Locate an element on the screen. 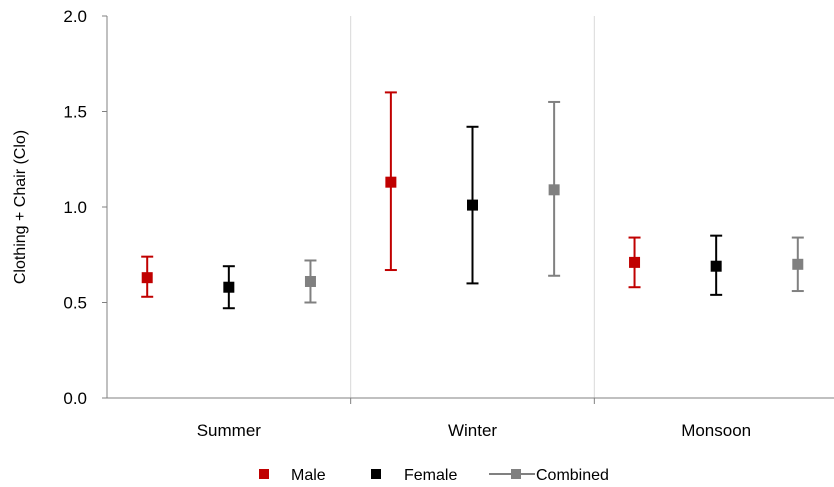 This screenshot has width=834, height=487. y-ticks: 0.0 0.5 1.0 1.5 2.0 is located at coordinates (85, 207).